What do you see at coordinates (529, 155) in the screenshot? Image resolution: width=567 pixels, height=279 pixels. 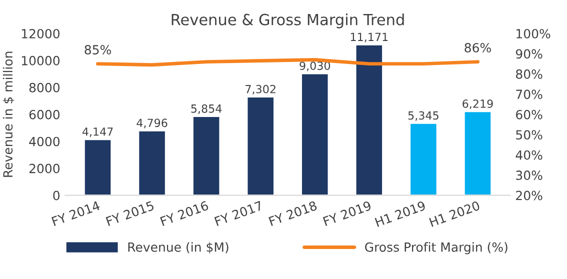 I see `y2-tick-label: 40%` at bounding box center [529, 155].